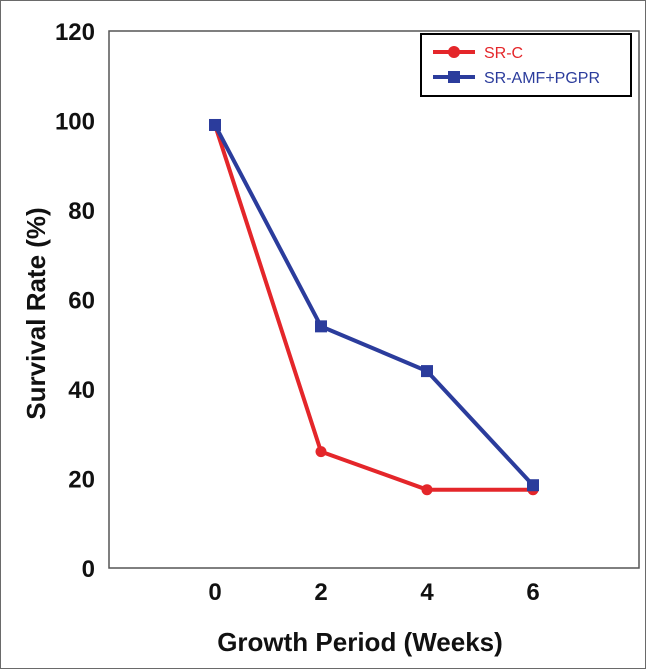 This screenshot has width=646, height=669. I want to click on y-axis-ticks: 0 20 40 60 80 100 120, so click(75, 301).